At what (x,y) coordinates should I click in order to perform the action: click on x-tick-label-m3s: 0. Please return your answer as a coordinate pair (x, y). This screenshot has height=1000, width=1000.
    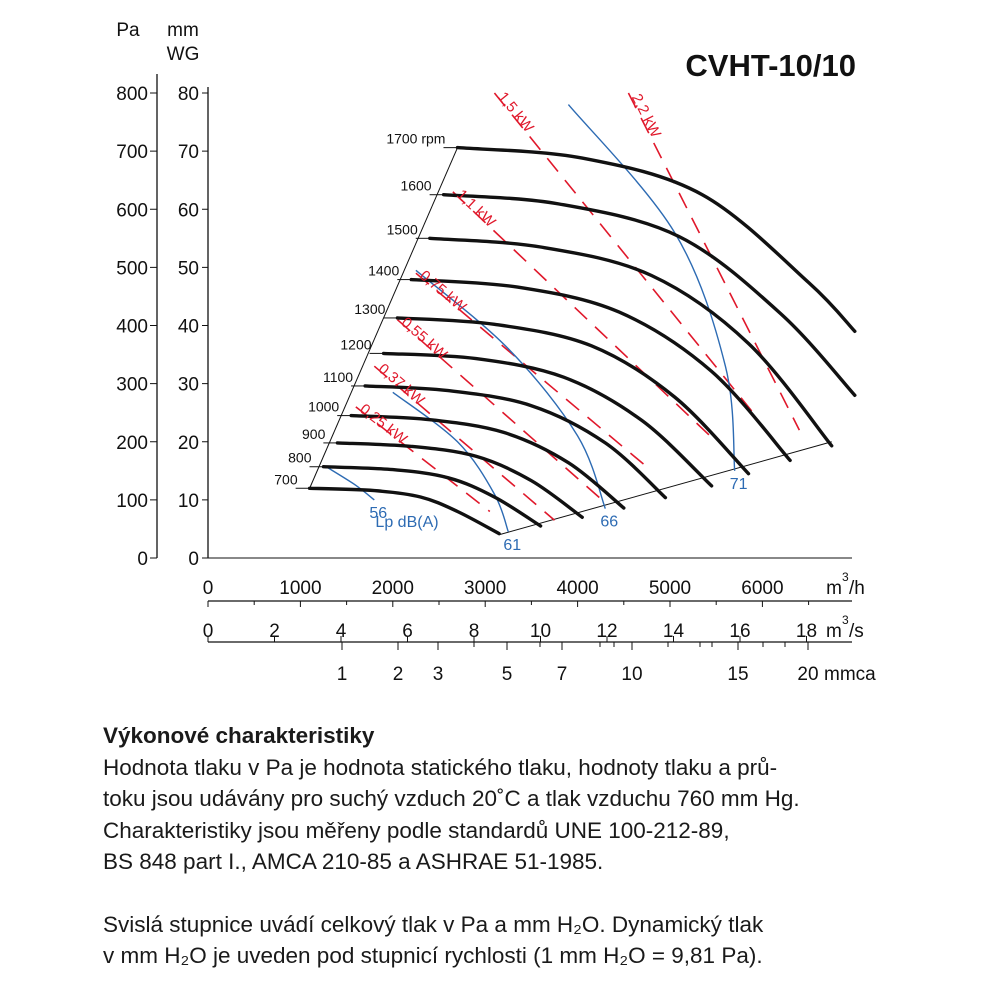
    Looking at the image, I should click on (208, 631).